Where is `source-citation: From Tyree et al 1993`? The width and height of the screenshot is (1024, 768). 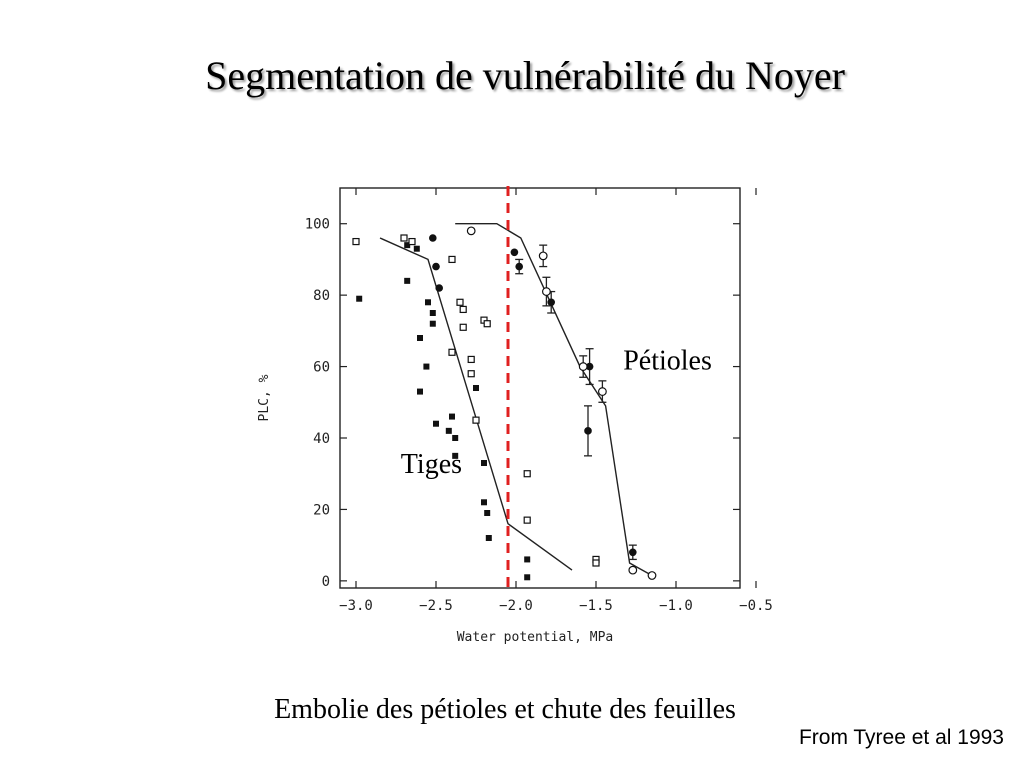
source-citation: From Tyree et al 1993 is located at coordinates (901, 737).